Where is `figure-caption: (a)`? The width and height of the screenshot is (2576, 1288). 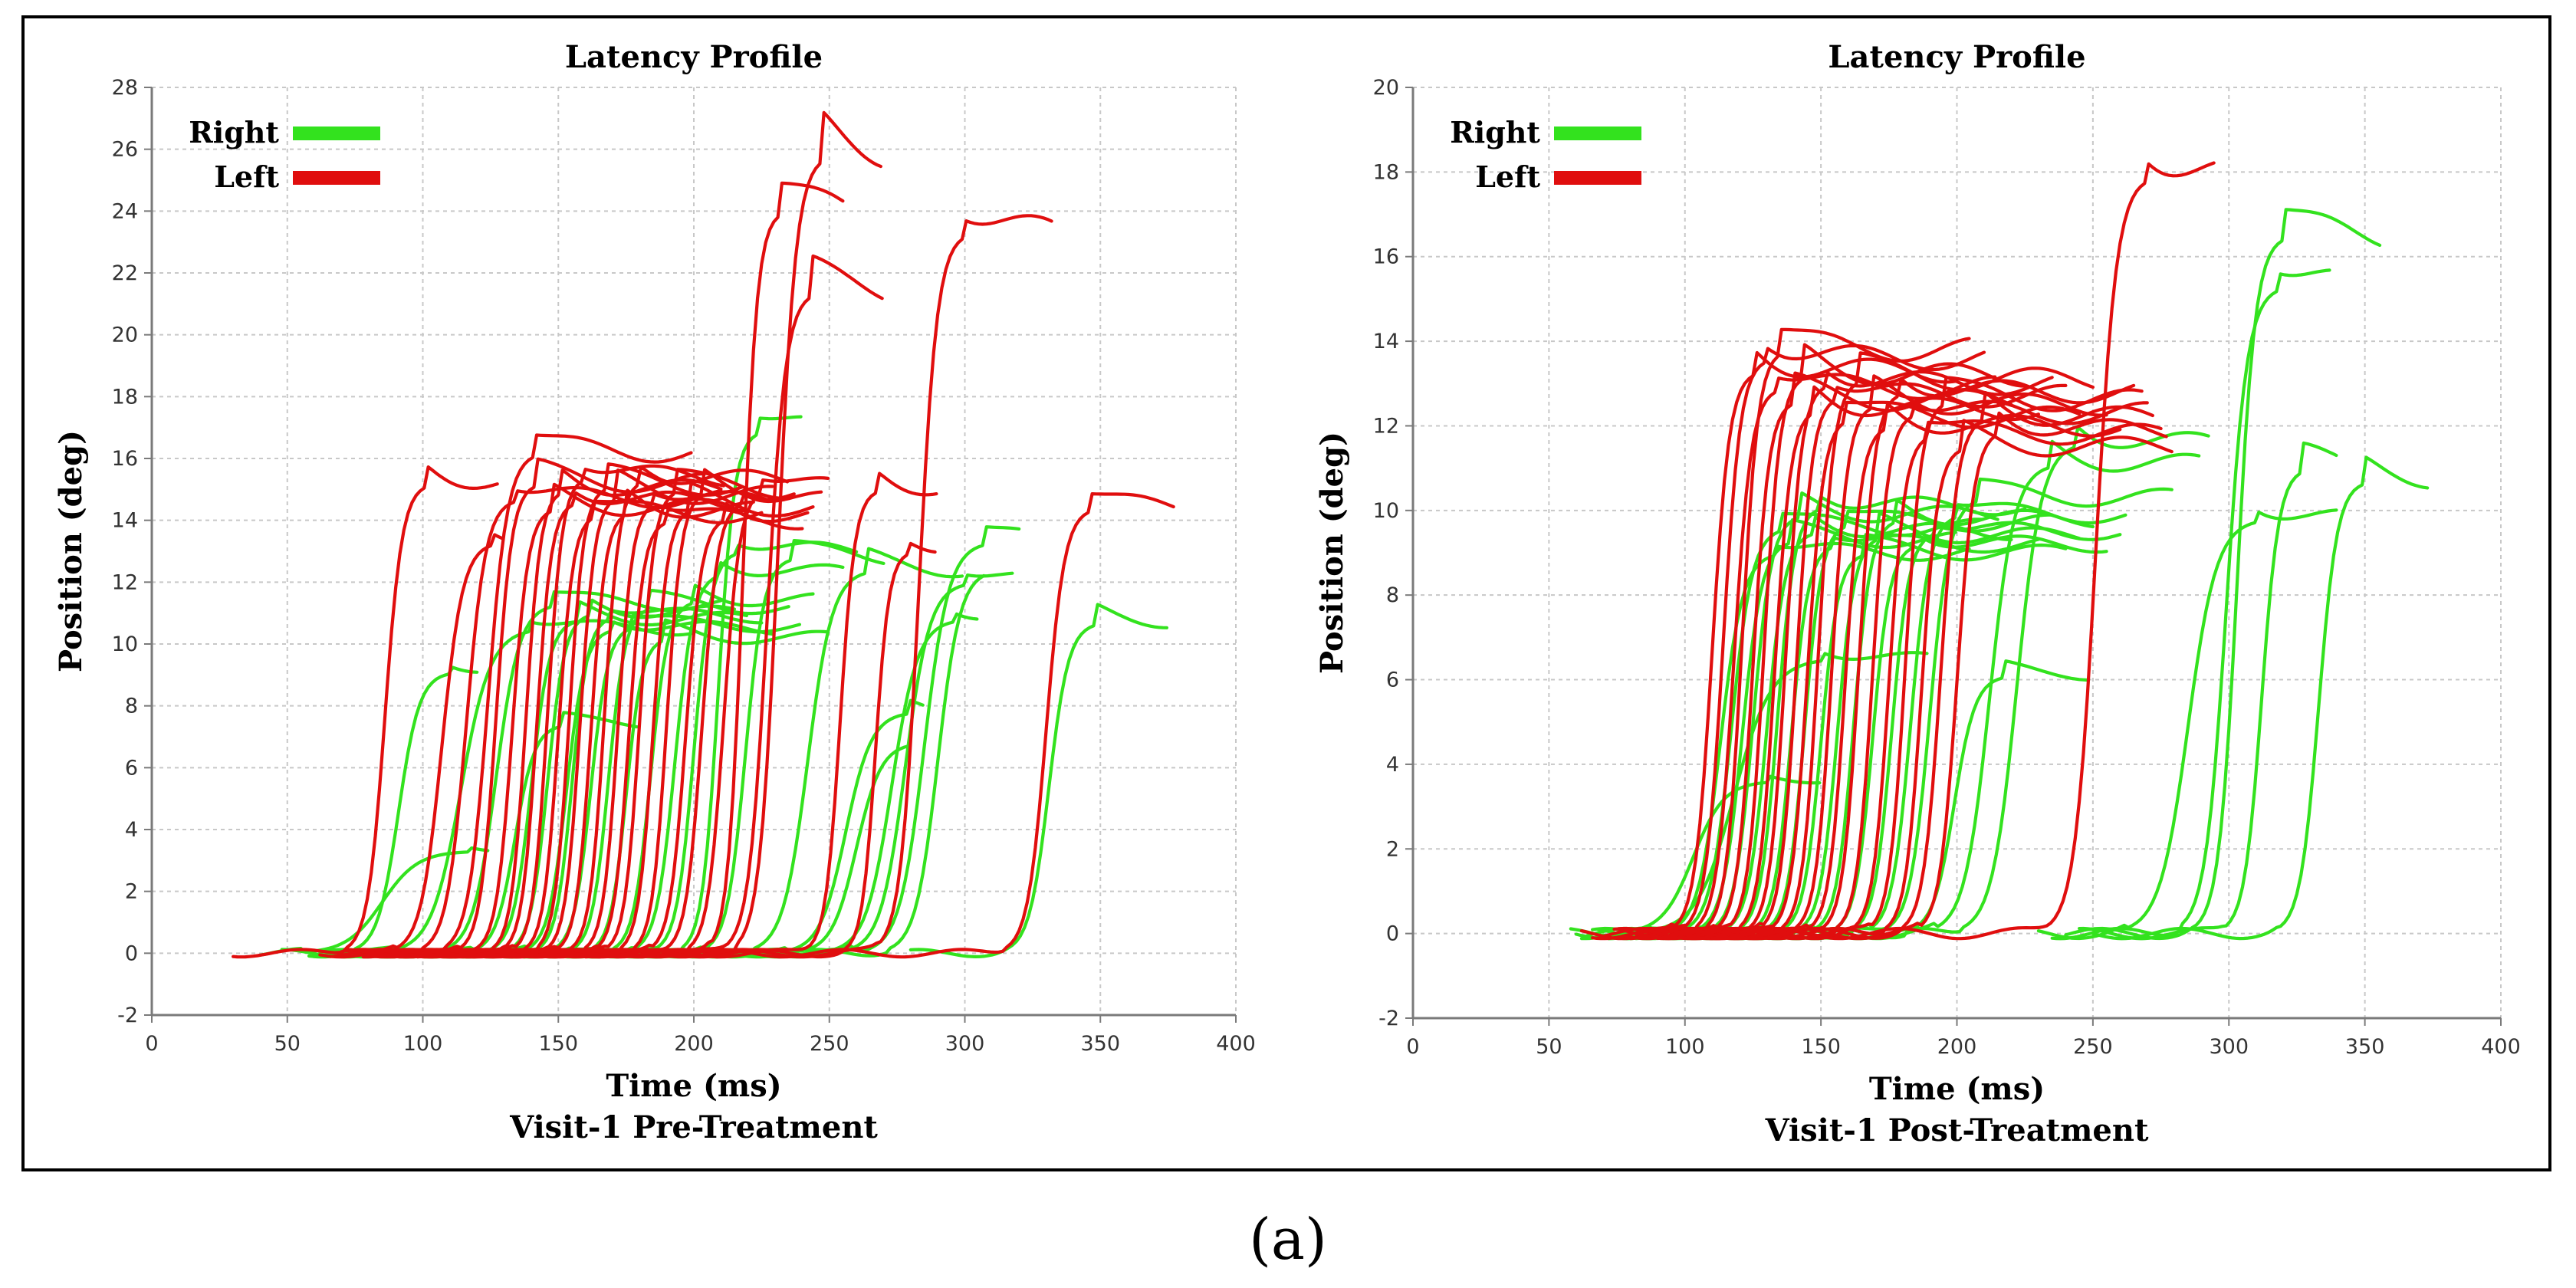
figure-caption: (a) is located at coordinates (1288, 1240).